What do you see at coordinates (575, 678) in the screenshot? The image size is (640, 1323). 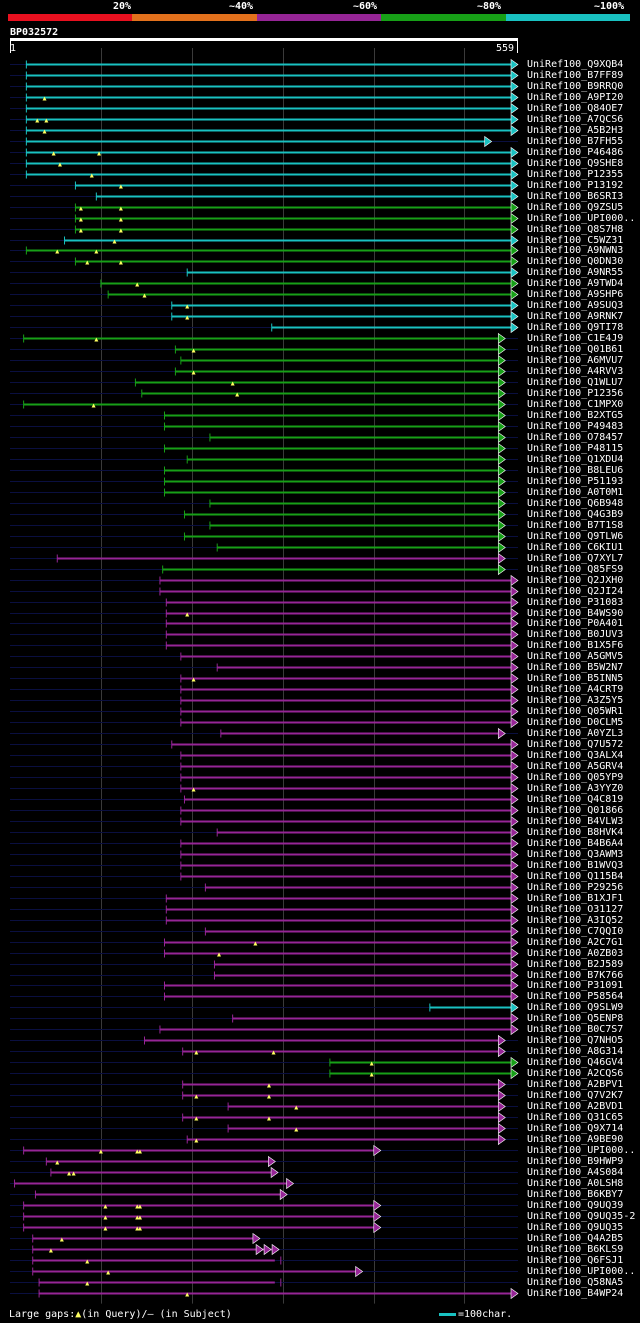 I see `hit-label: UniRef100_B5INN5` at bounding box center [575, 678].